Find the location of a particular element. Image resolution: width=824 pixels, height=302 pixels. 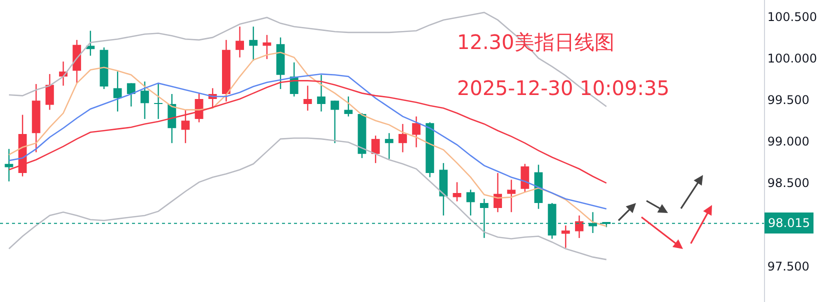

text: 12.30美指日线图 is located at coordinates (535, 42).